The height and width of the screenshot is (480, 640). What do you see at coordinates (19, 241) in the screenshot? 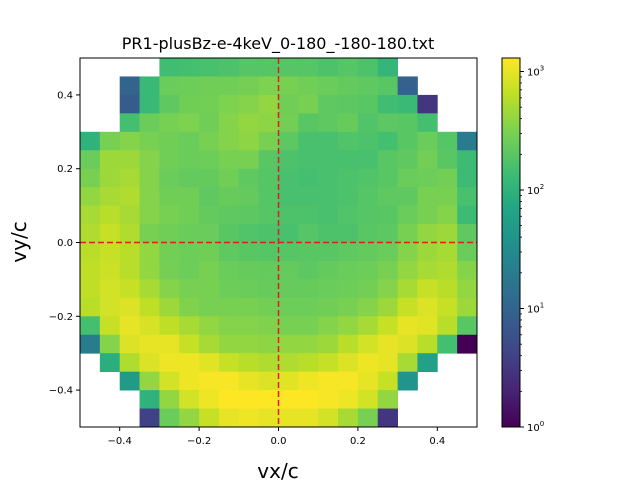
I see `y-axis-title: vy/c` at bounding box center [19, 241].